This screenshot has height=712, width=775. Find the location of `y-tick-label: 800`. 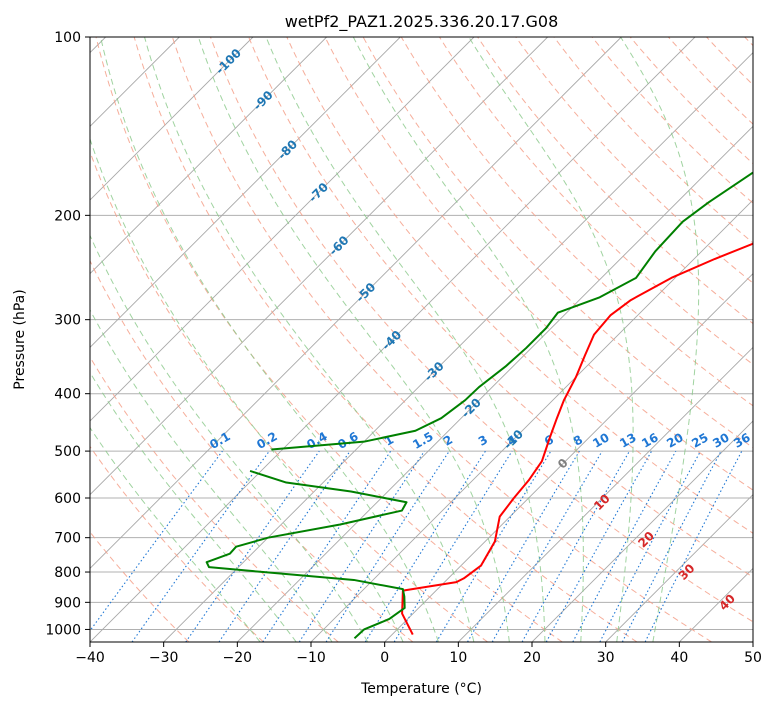

y-tick-label: 800 is located at coordinates (67, 573).